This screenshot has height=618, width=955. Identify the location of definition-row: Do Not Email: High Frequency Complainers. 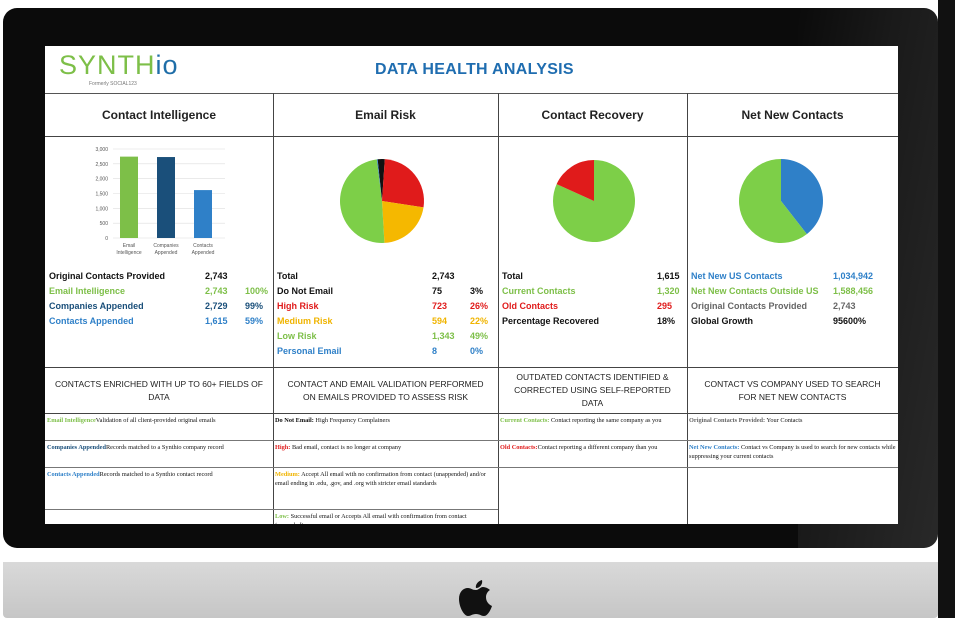
(385, 427).